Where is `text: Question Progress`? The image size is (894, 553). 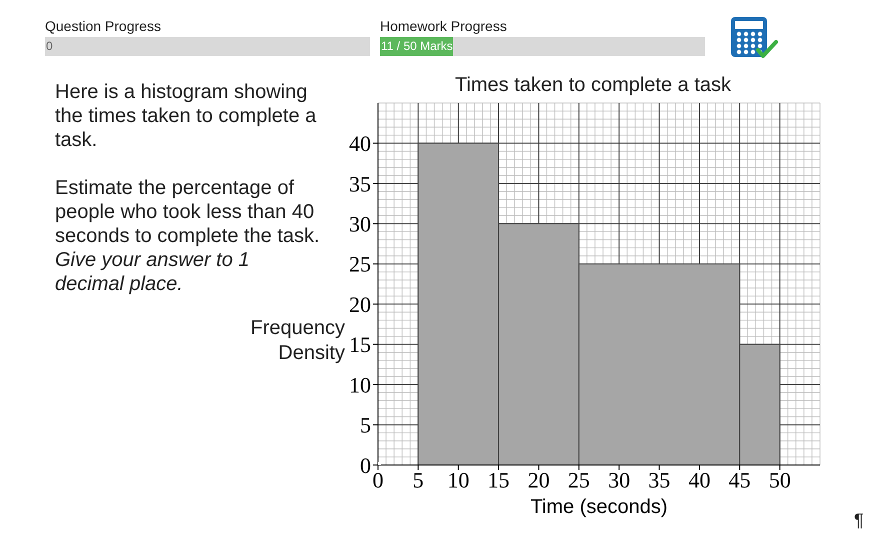
text: Question Progress is located at coordinates (103, 26).